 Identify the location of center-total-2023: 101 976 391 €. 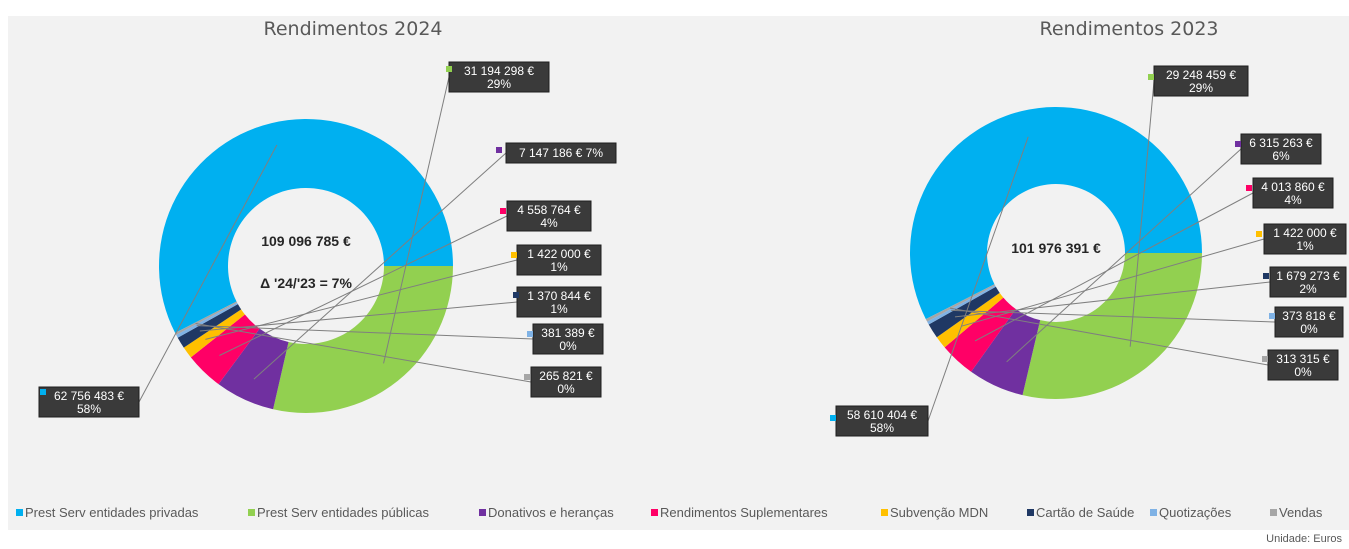
(1056, 248).